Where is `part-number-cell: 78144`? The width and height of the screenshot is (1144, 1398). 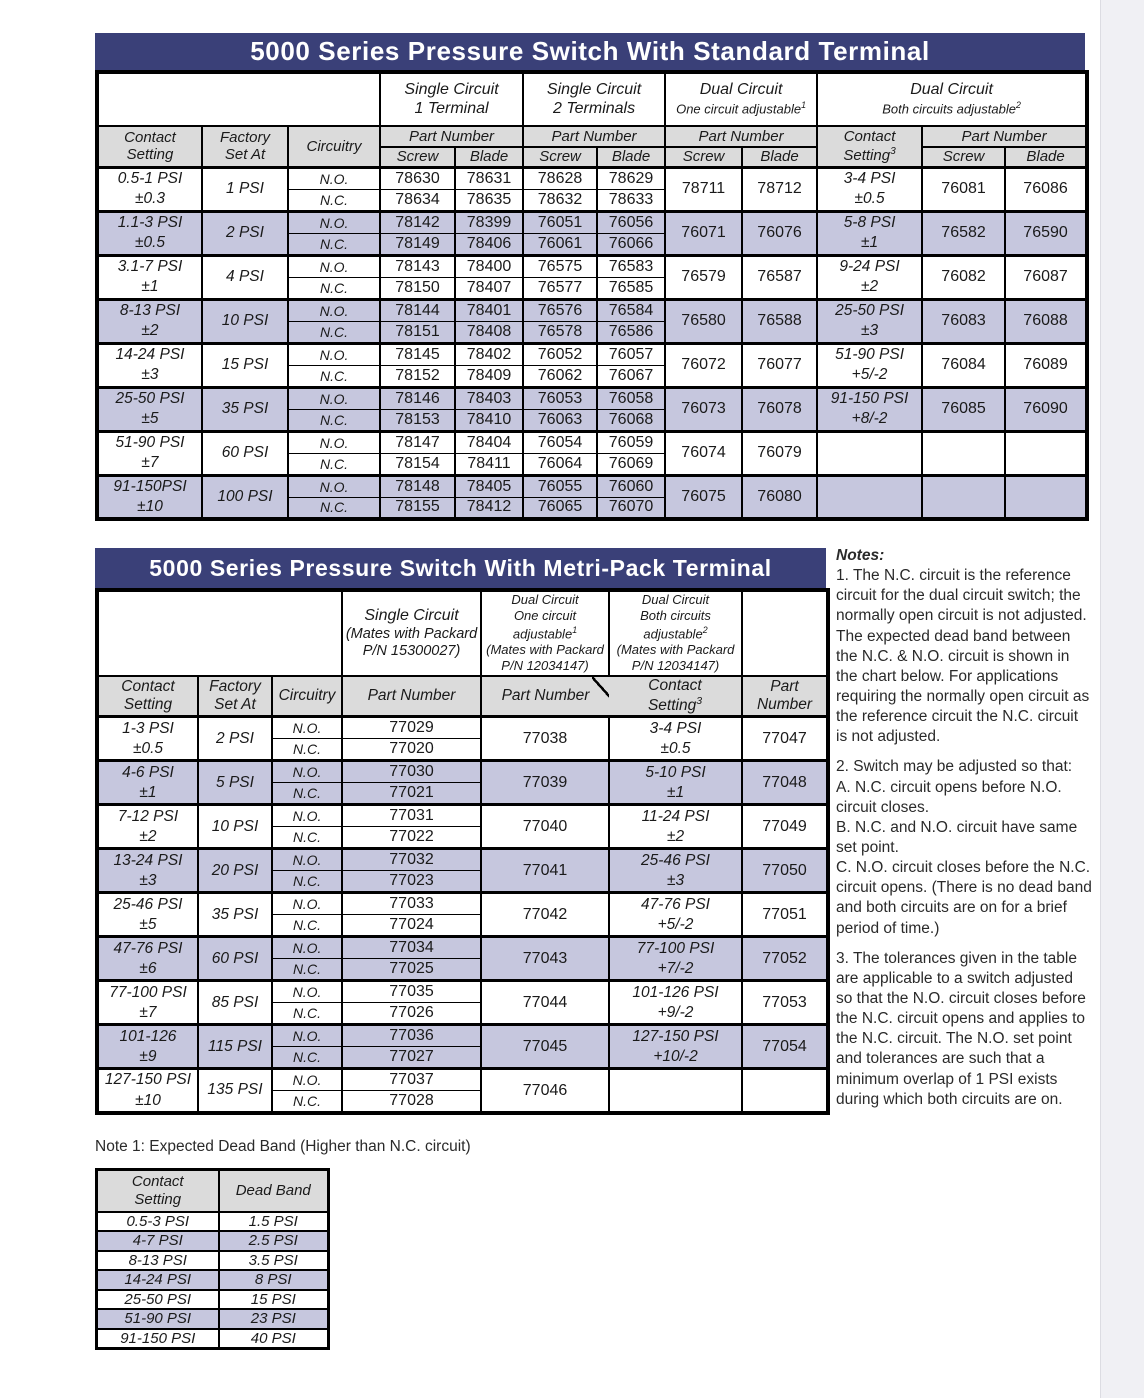
part-number-cell: 78144 is located at coordinates (418, 309).